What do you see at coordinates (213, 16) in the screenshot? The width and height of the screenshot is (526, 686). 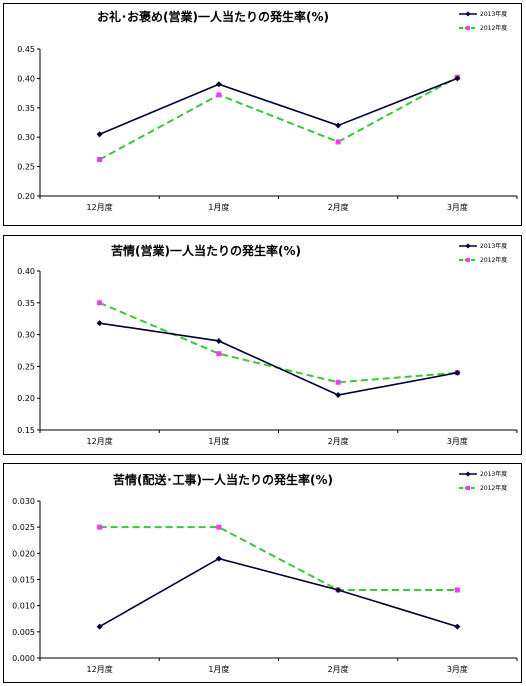 I see `chart-title: お礼･お褒め(営業)一人当たりの発生率(%)` at bounding box center [213, 16].